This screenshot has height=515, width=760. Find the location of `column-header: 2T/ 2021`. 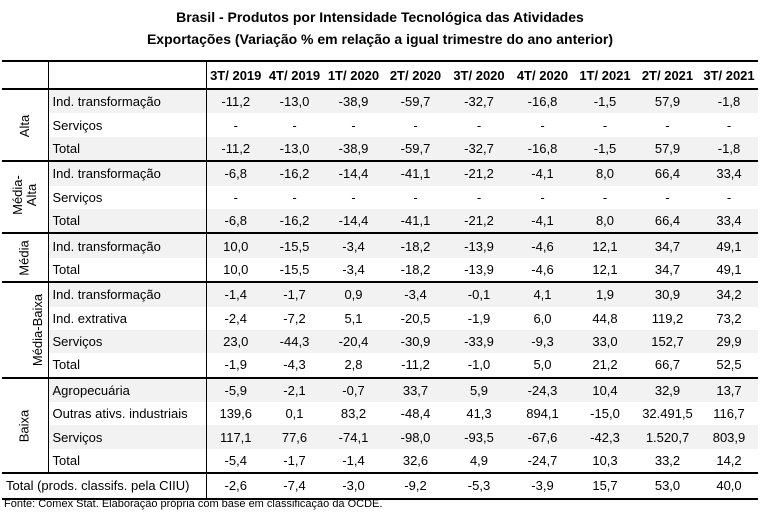

column-header: 2T/ 2021 is located at coordinates (667, 75).